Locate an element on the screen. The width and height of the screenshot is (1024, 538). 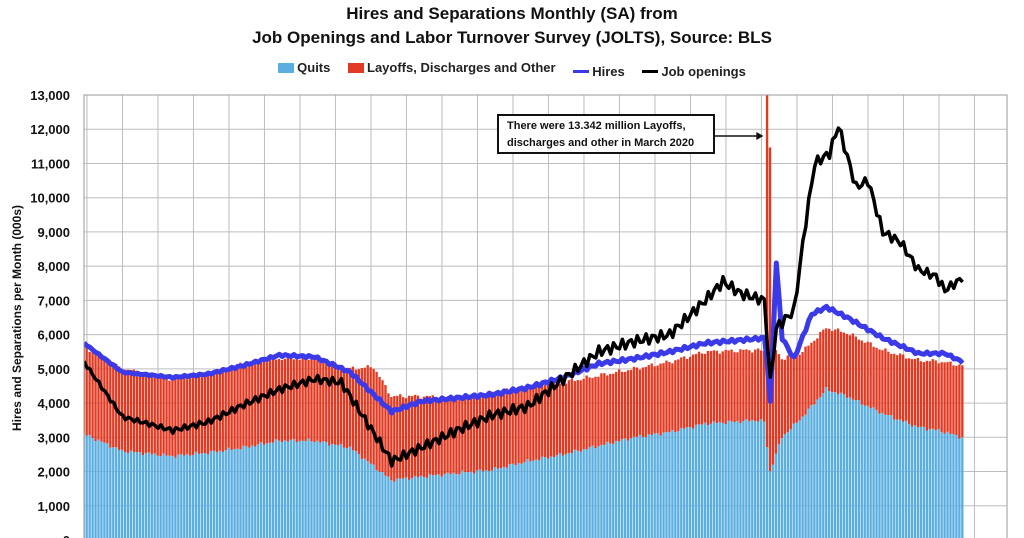
y-tick-label: 11,000 is located at coordinates (50, 163).